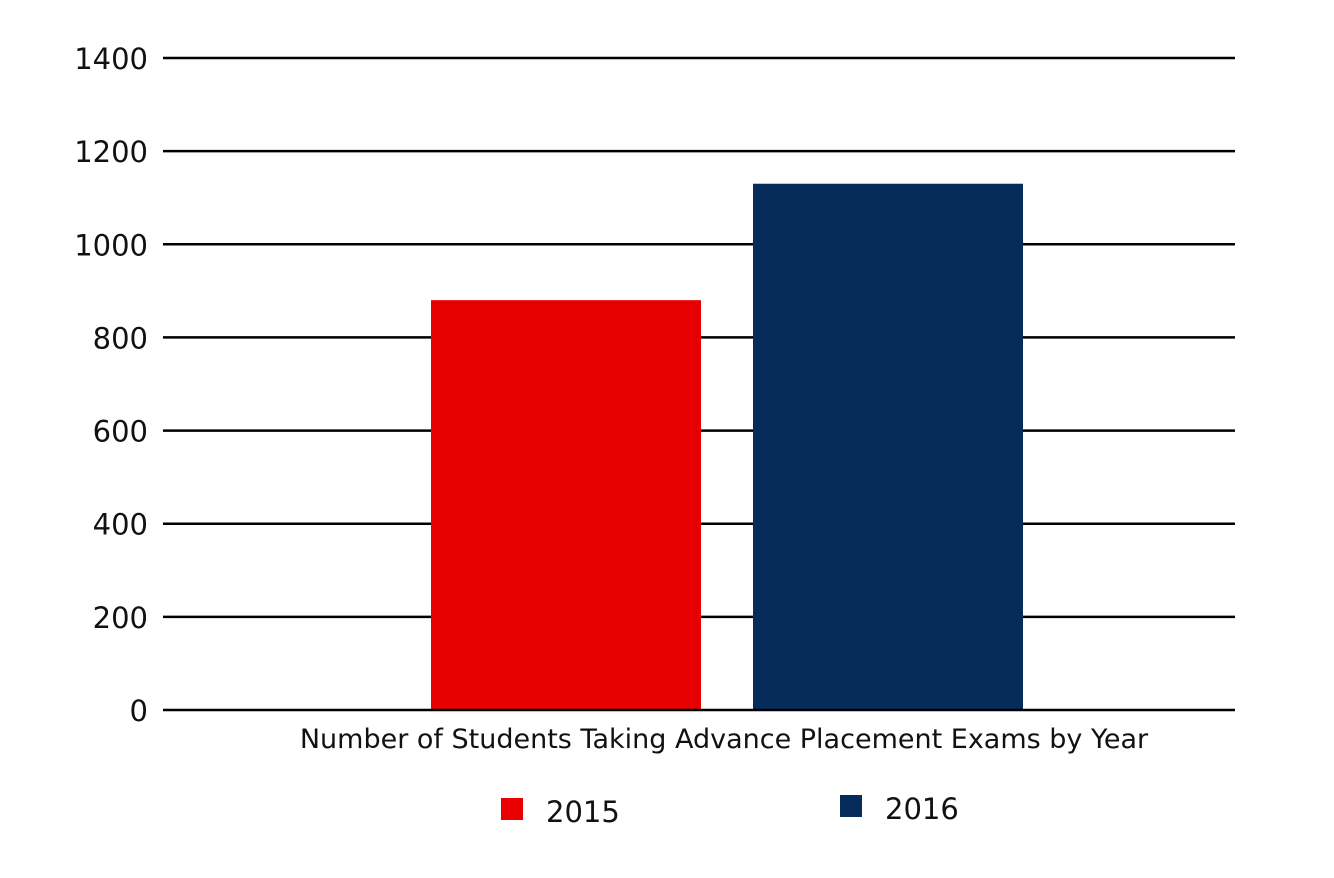 The image size is (1334, 878). I want to click on y-tick-label: 0, so click(139, 711).